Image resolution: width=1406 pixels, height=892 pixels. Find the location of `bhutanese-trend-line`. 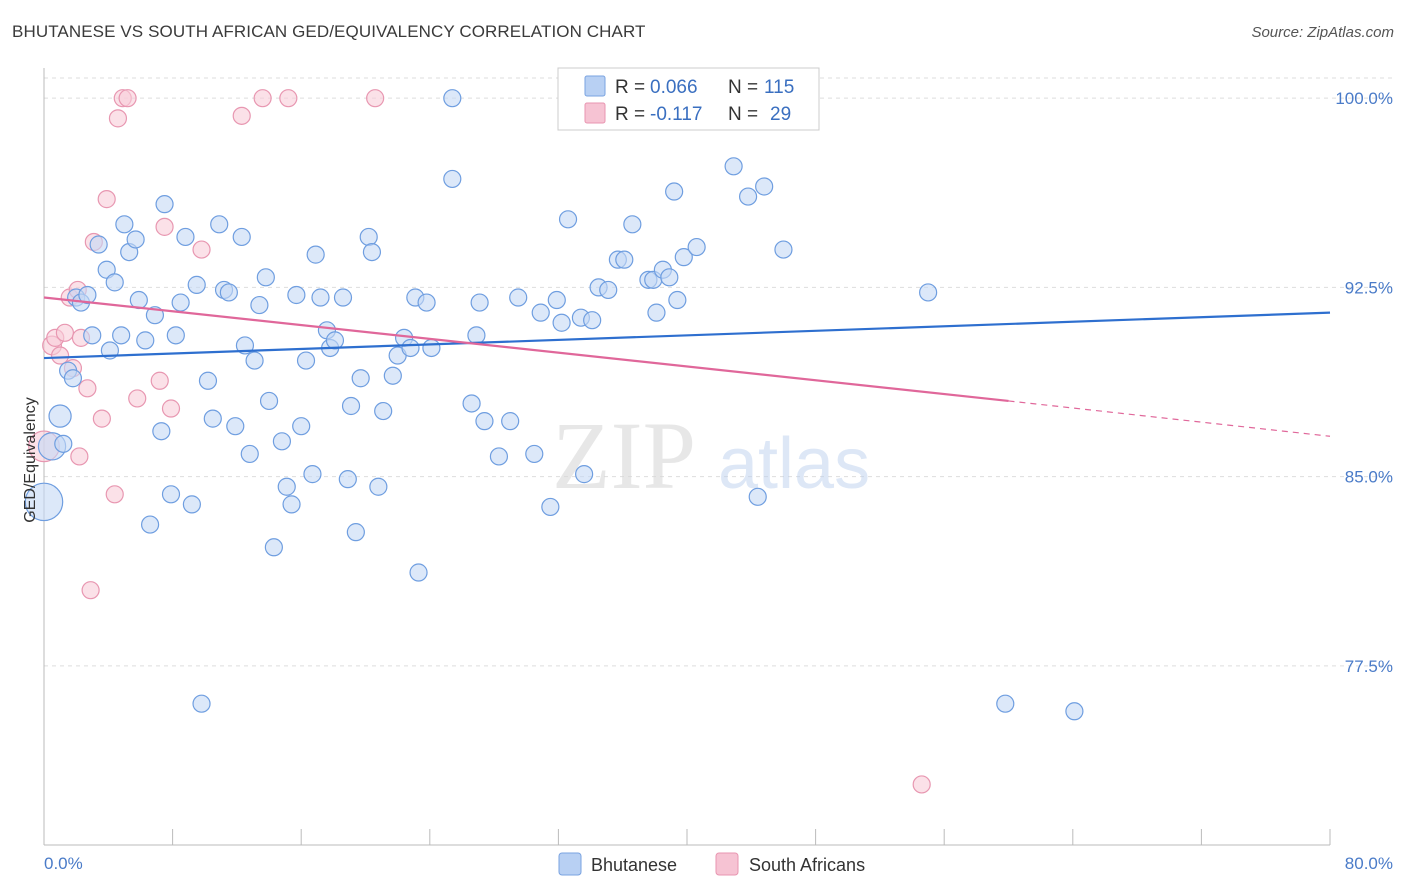

bhutanese-trend-line is located at coordinates (687, 335).